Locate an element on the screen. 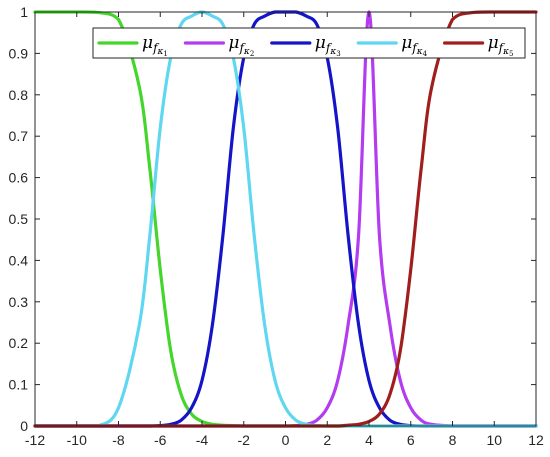 The width and height of the screenshot is (550, 457). y-tick-label: 0.6 is located at coordinates (19, 178).